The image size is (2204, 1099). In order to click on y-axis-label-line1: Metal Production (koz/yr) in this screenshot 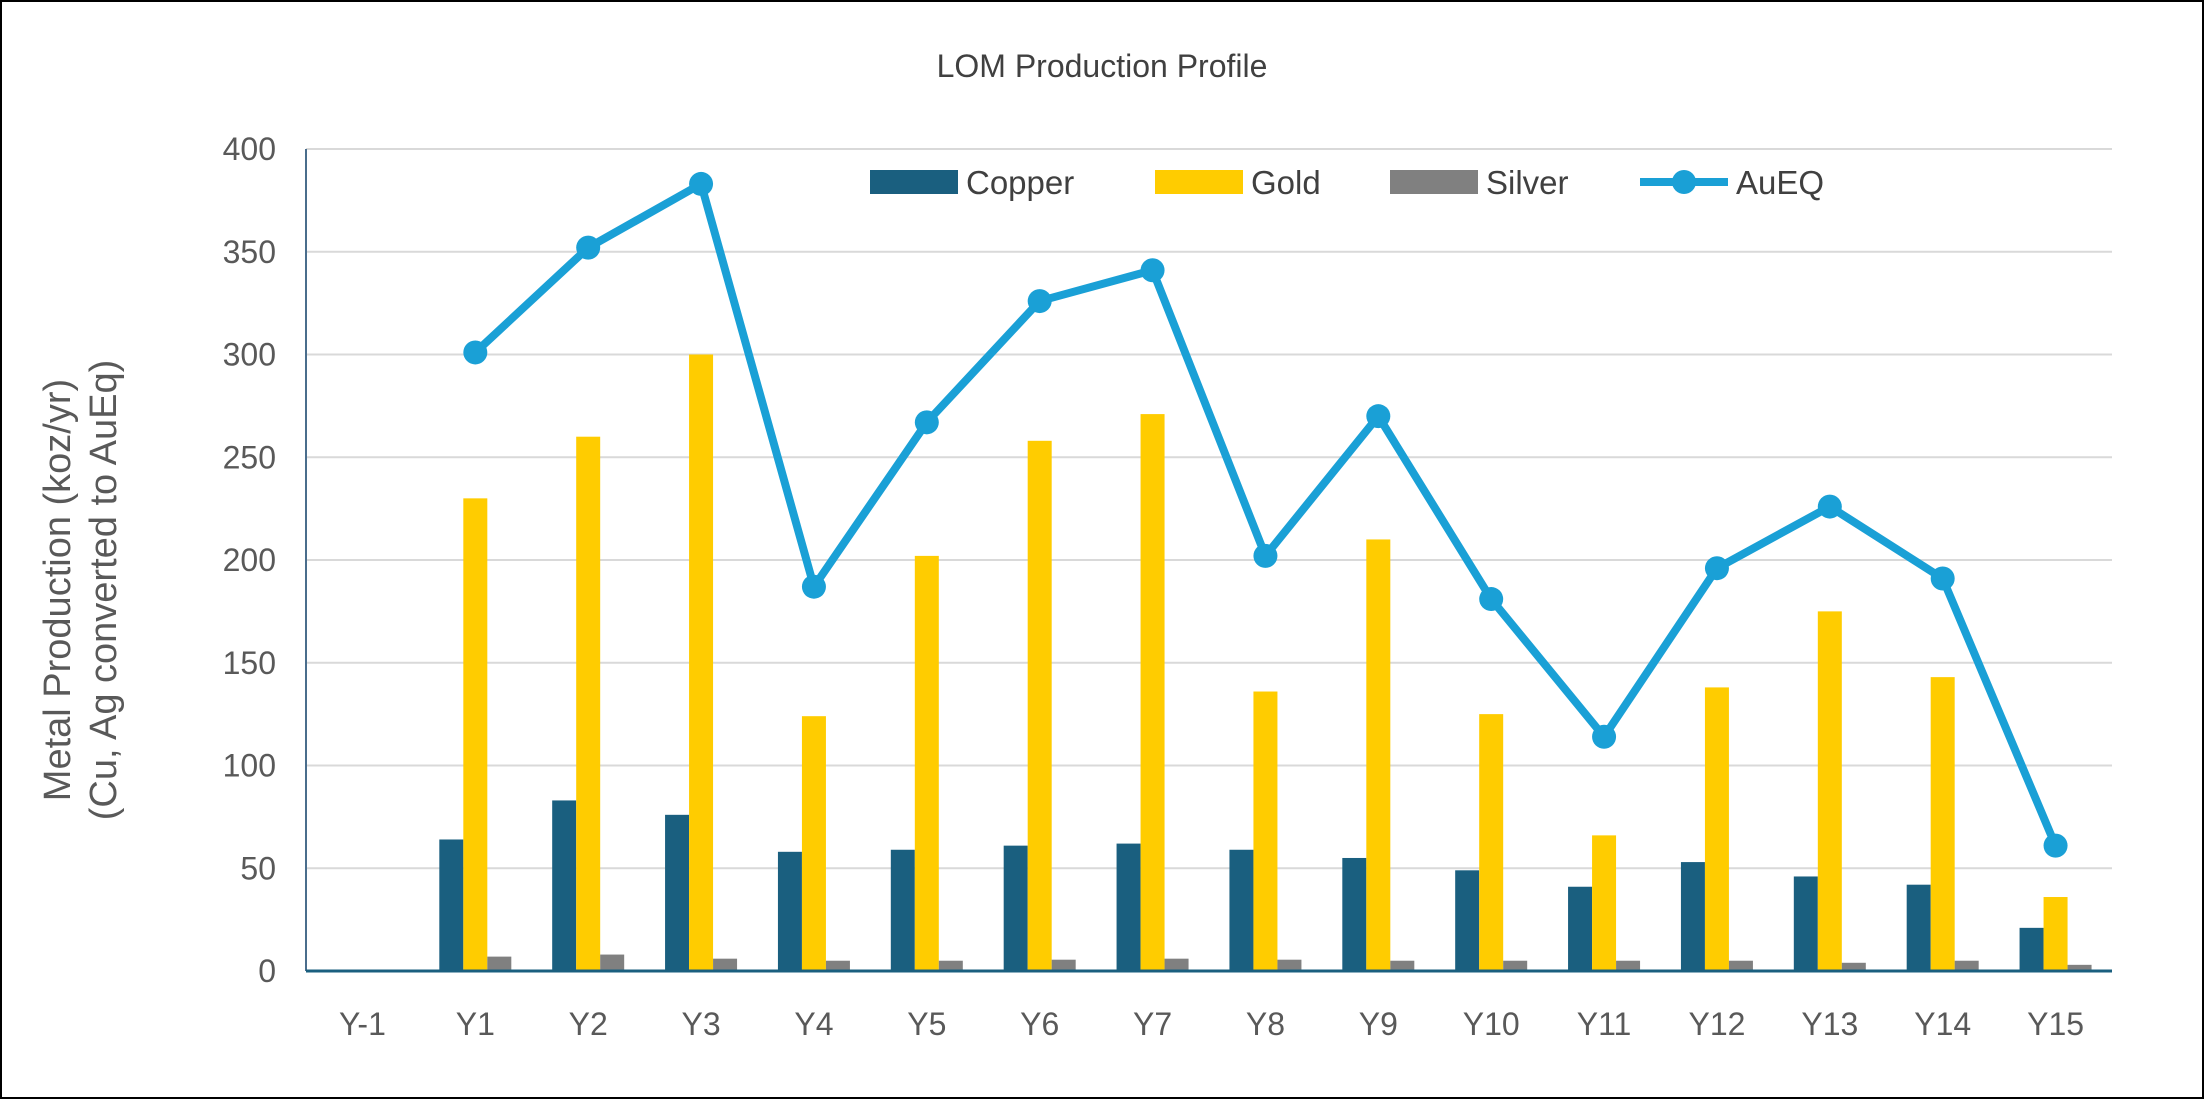, I will do `click(58, 590)`.